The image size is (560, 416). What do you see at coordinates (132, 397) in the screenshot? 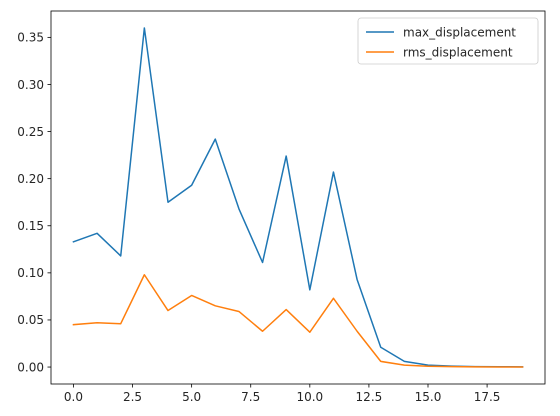
I see `x-tick-label: 2.5` at bounding box center [132, 397].